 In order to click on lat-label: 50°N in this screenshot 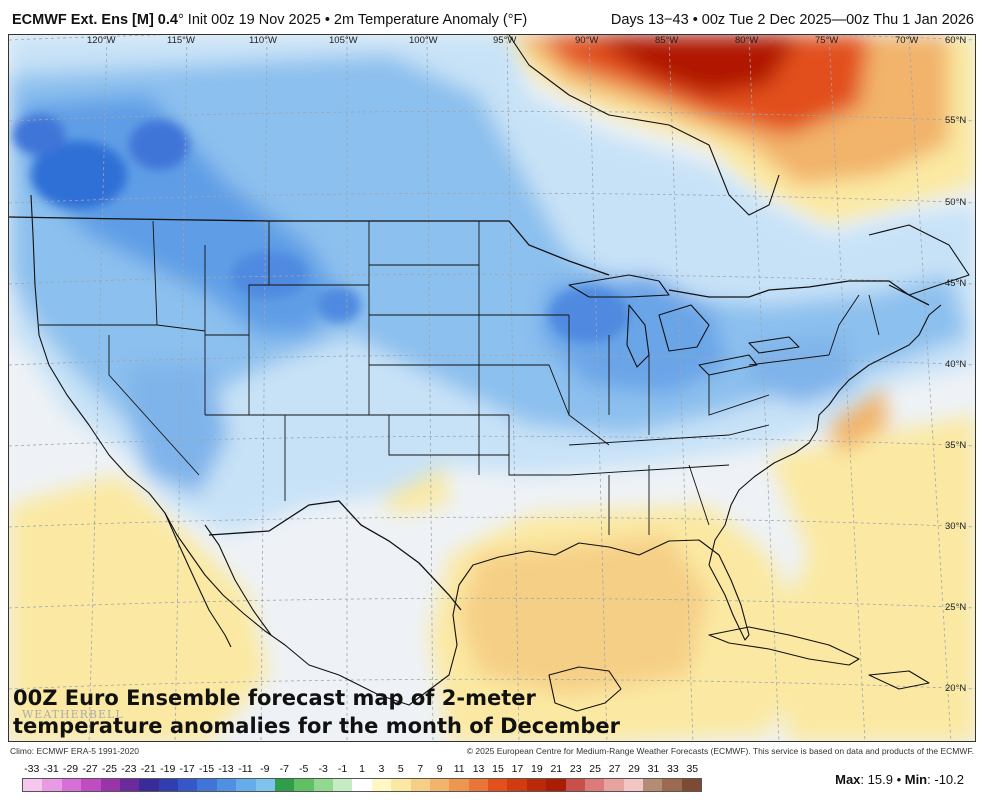, I will do `click(956, 202)`.